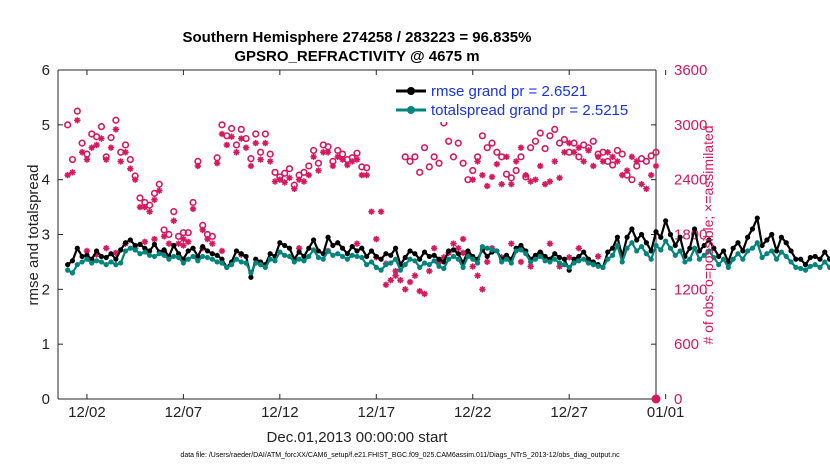 The image size is (830, 470). I want to click on x-tick-label: 12/12, so click(280, 412).